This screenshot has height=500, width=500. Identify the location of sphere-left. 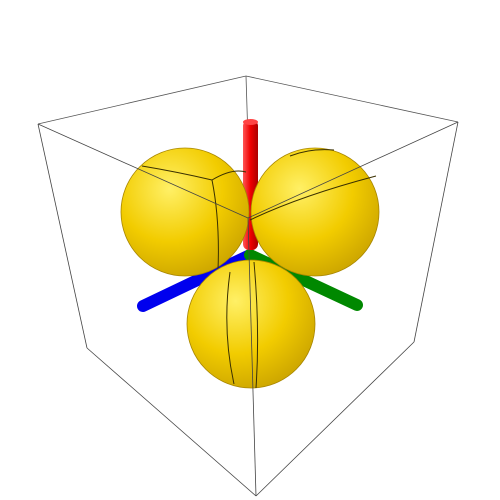
(185, 212).